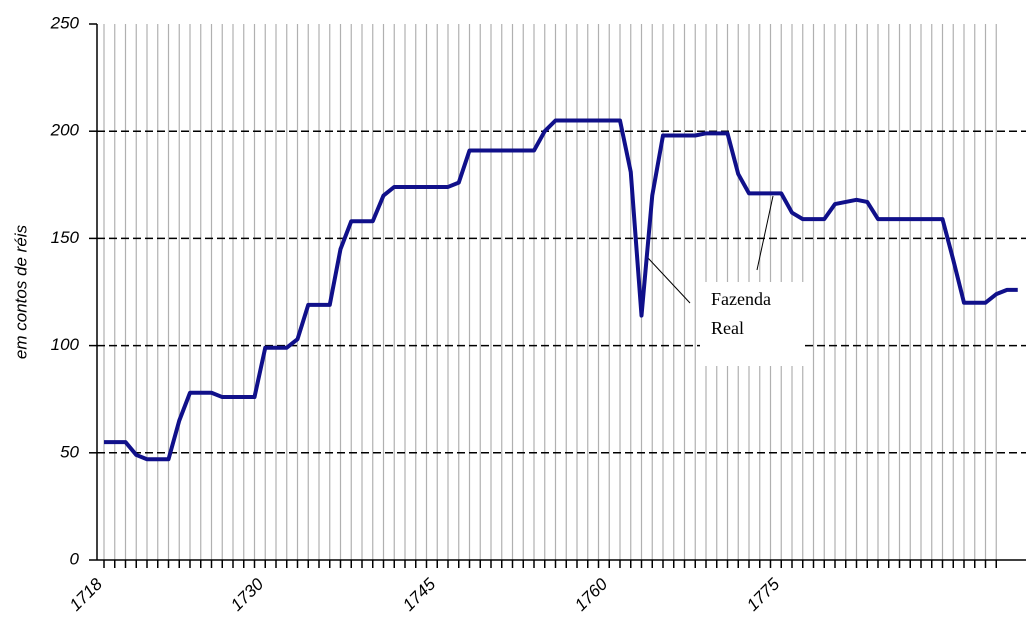 The height and width of the screenshot is (626, 1026). What do you see at coordinates (65, 22) in the screenshot?
I see `y-tick-label: 250` at bounding box center [65, 22].